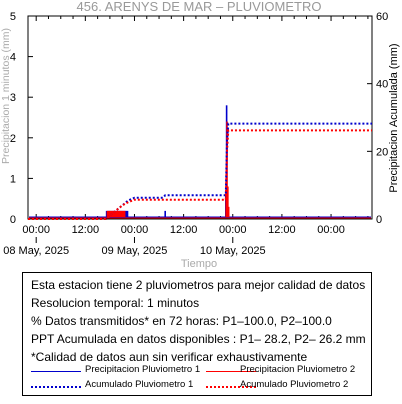 The image size is (402, 404). What do you see at coordinates (382, 152) in the screenshot?
I see `y-right-tick-label: 20` at bounding box center [382, 152].